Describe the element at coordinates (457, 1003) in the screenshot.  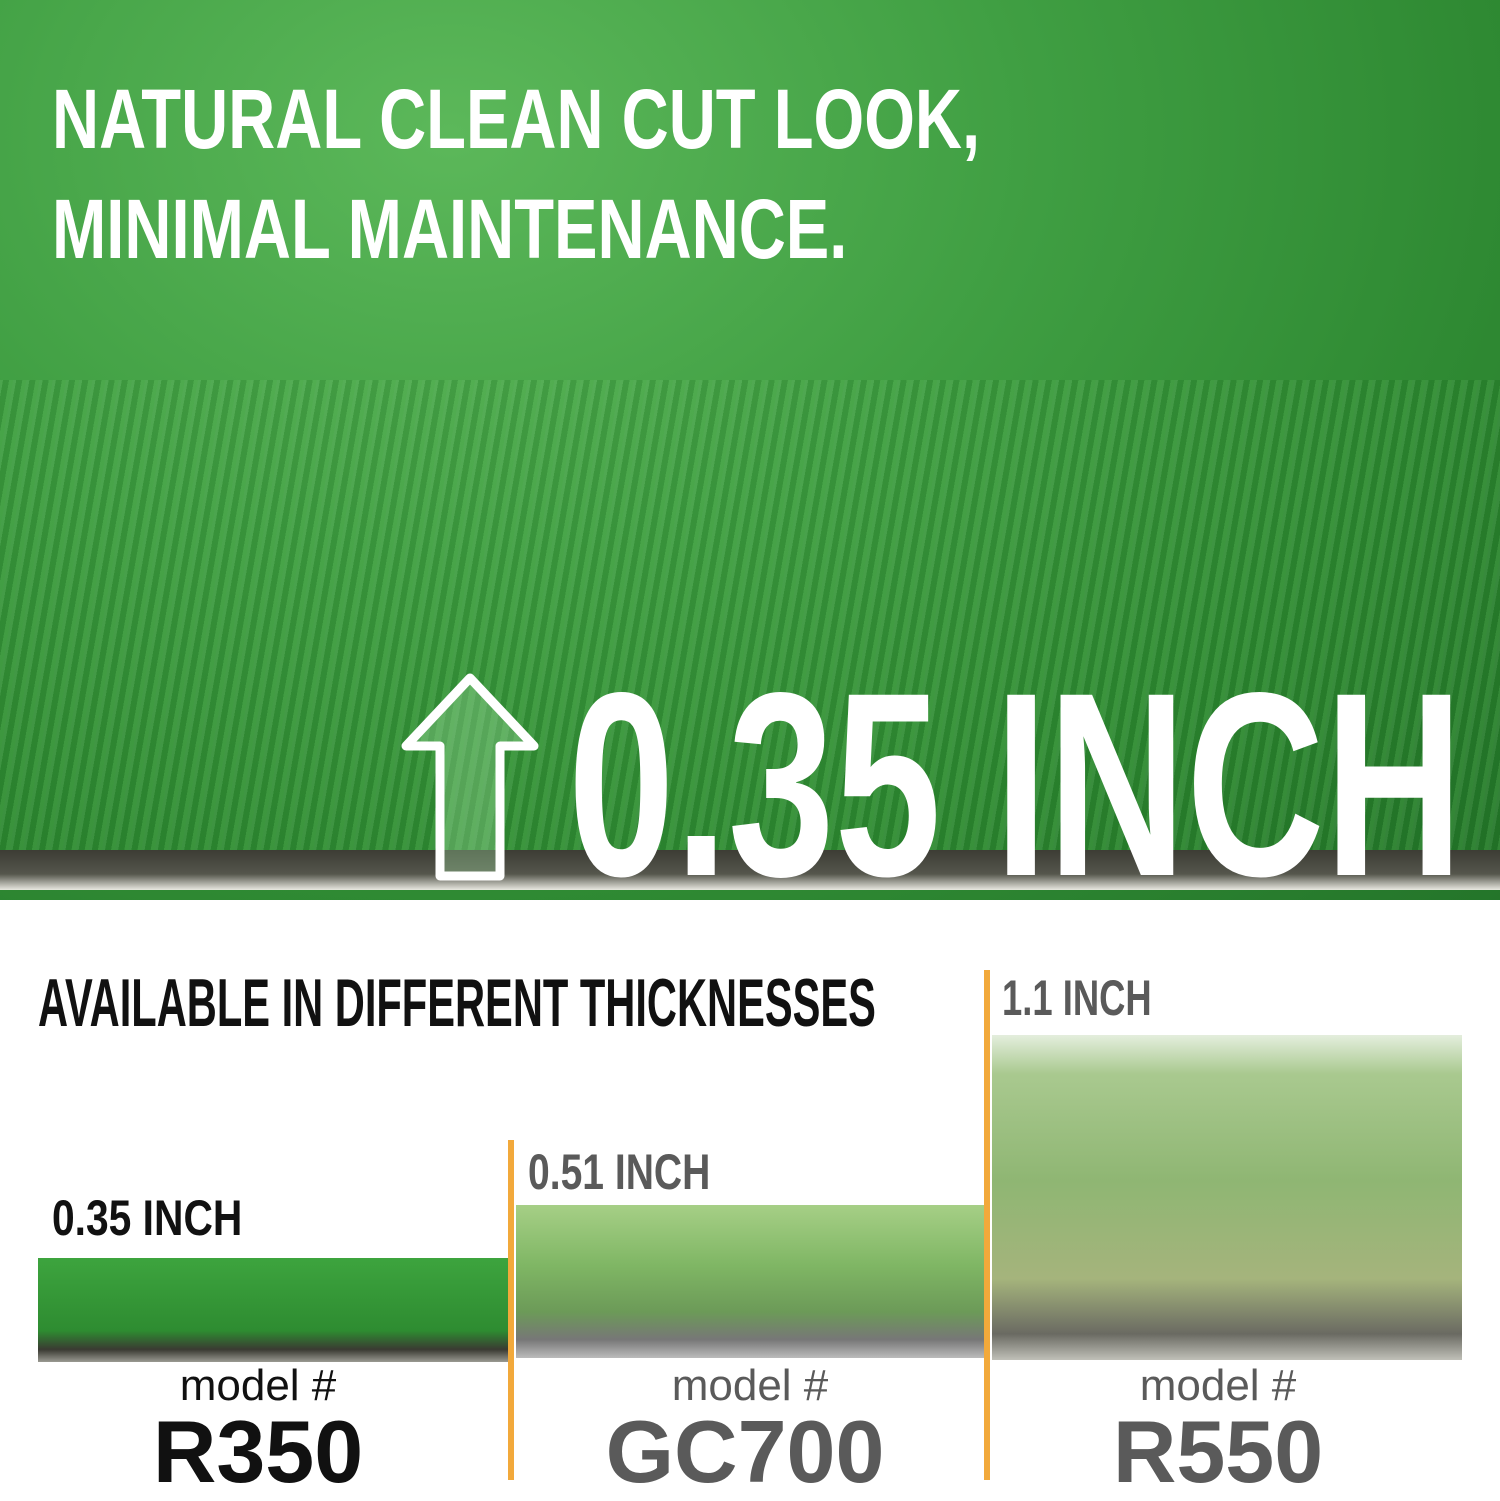
I see `section-title: AVAILABLE IN DIFFERENT THICKNESSES` at that location.